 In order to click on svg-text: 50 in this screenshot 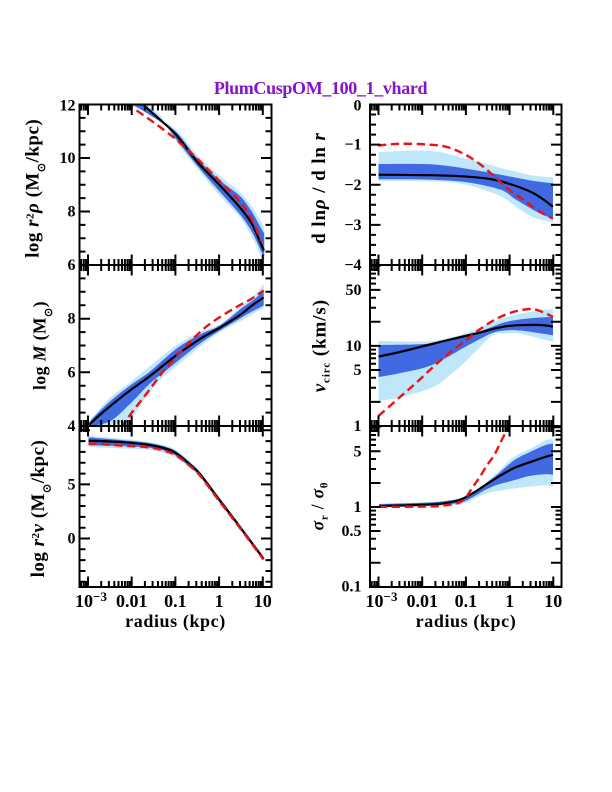, I will do `click(354, 290)`.